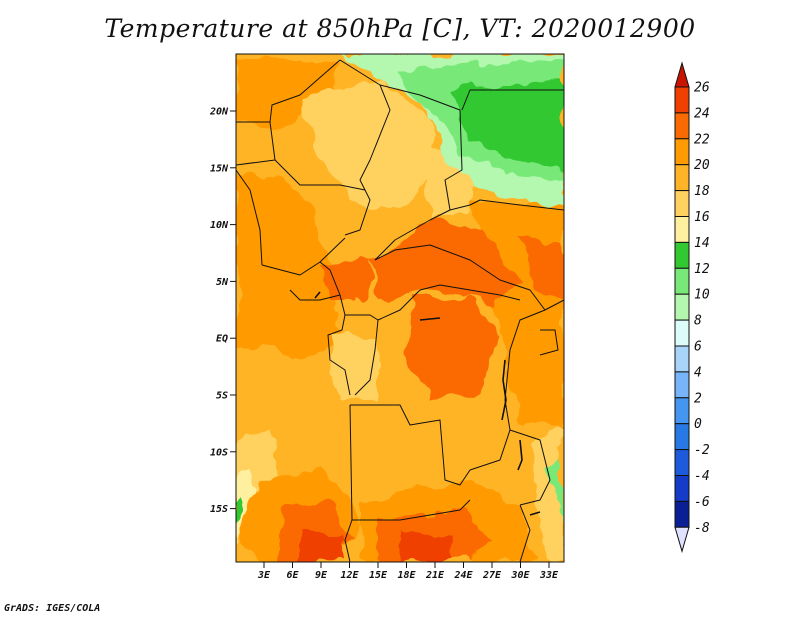 Image resolution: width=800 pixels, height=618 pixels. Describe the element at coordinates (520, 575) in the screenshot. I see `lon-tick-label: 30E` at that location.